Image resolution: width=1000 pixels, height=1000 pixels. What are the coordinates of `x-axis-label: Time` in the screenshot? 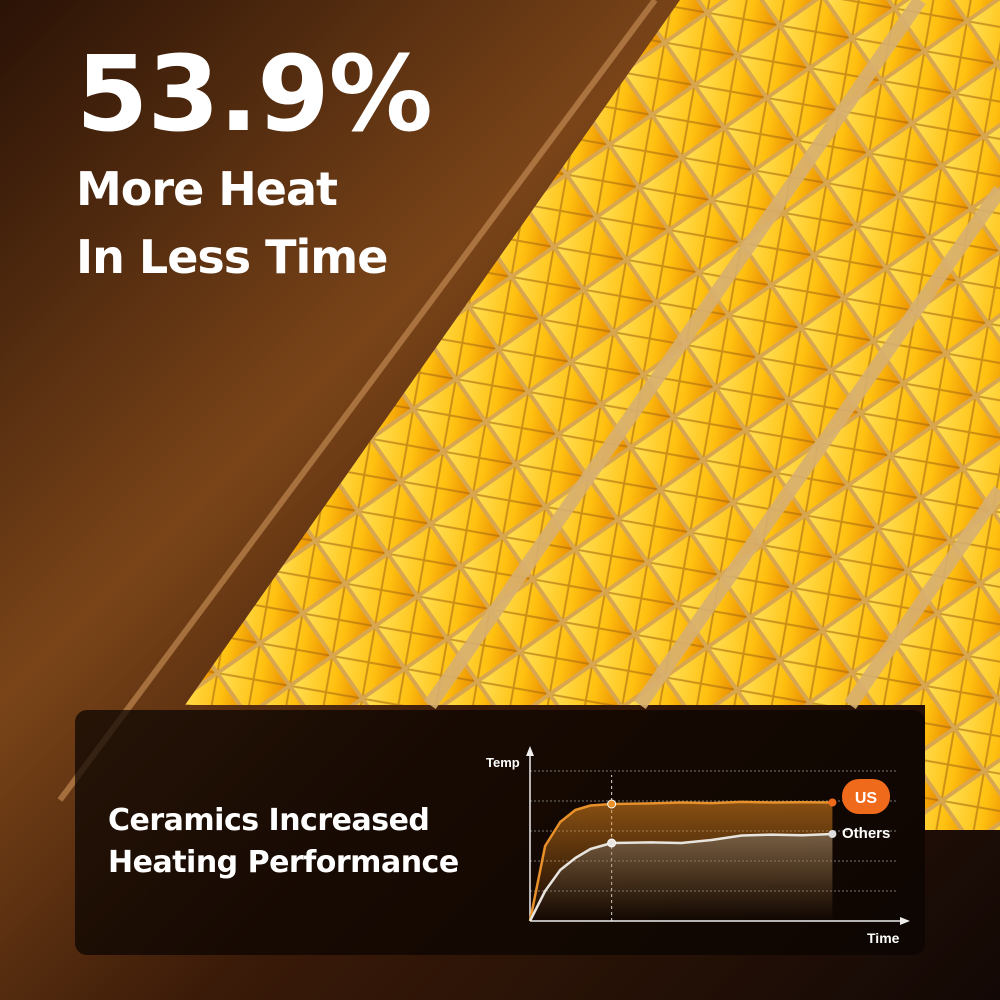 It's located at (883, 938).